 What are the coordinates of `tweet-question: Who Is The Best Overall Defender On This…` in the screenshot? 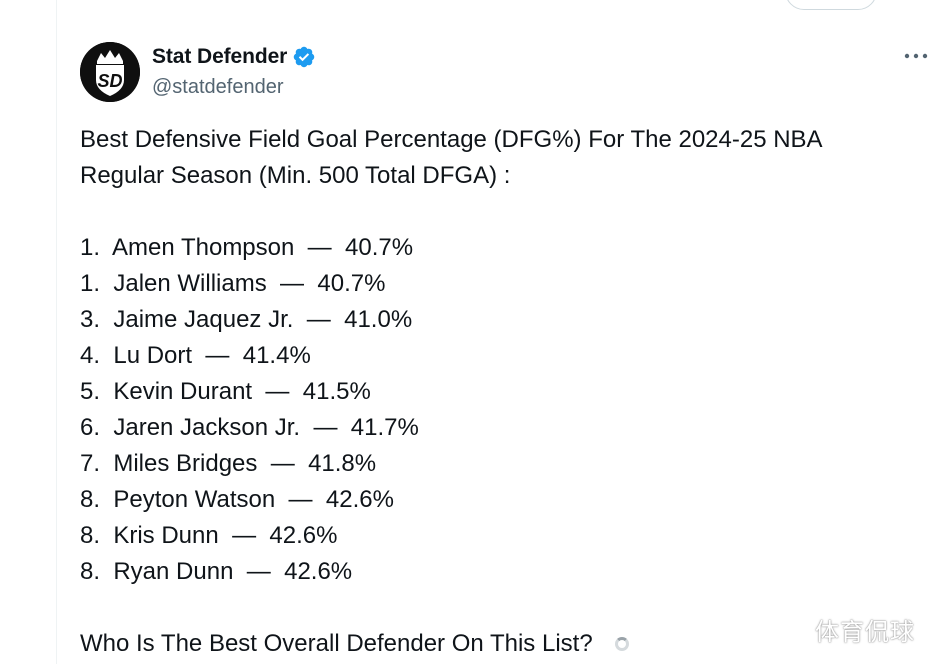 It's located at (495, 644).